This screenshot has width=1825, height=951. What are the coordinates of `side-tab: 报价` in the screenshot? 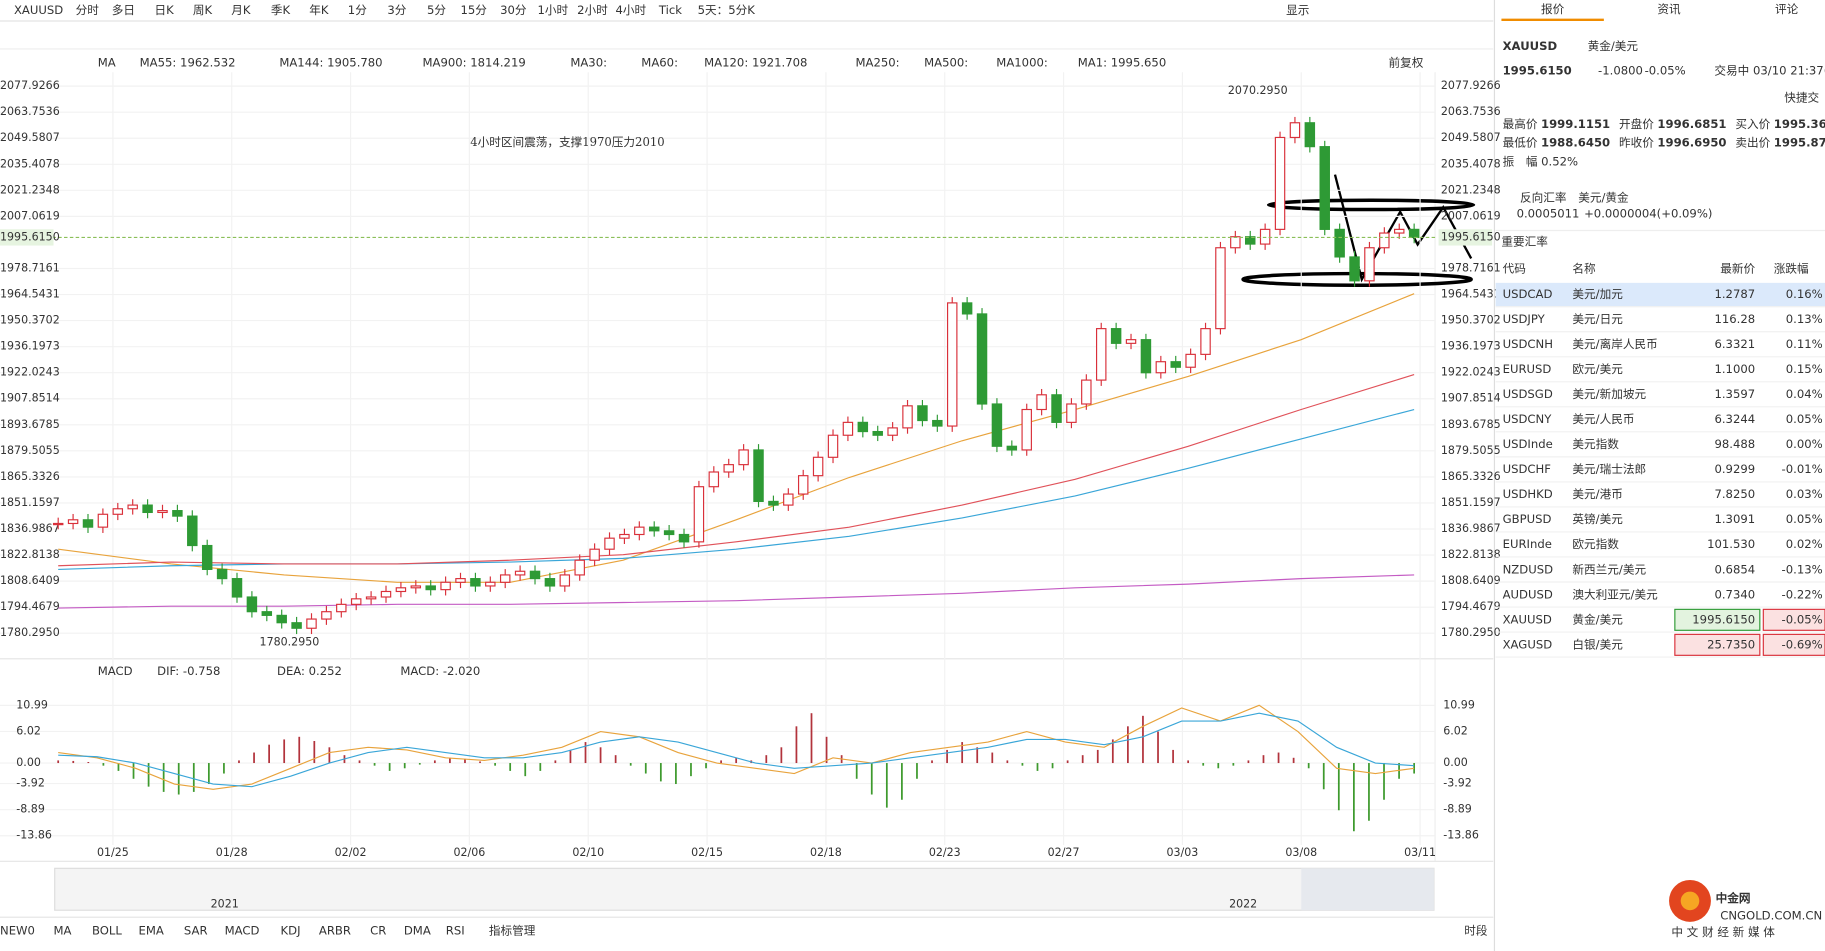 It's located at (1553, 9).